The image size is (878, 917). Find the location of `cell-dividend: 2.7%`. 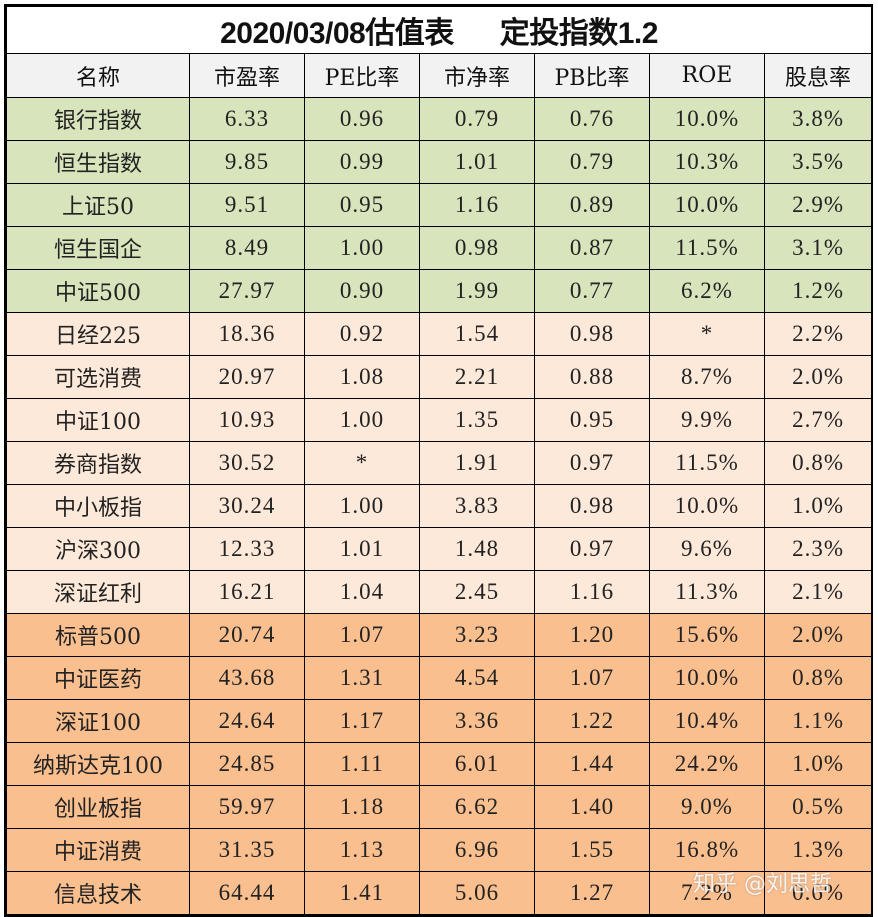

cell-dividend: 2.7% is located at coordinates (818, 420).